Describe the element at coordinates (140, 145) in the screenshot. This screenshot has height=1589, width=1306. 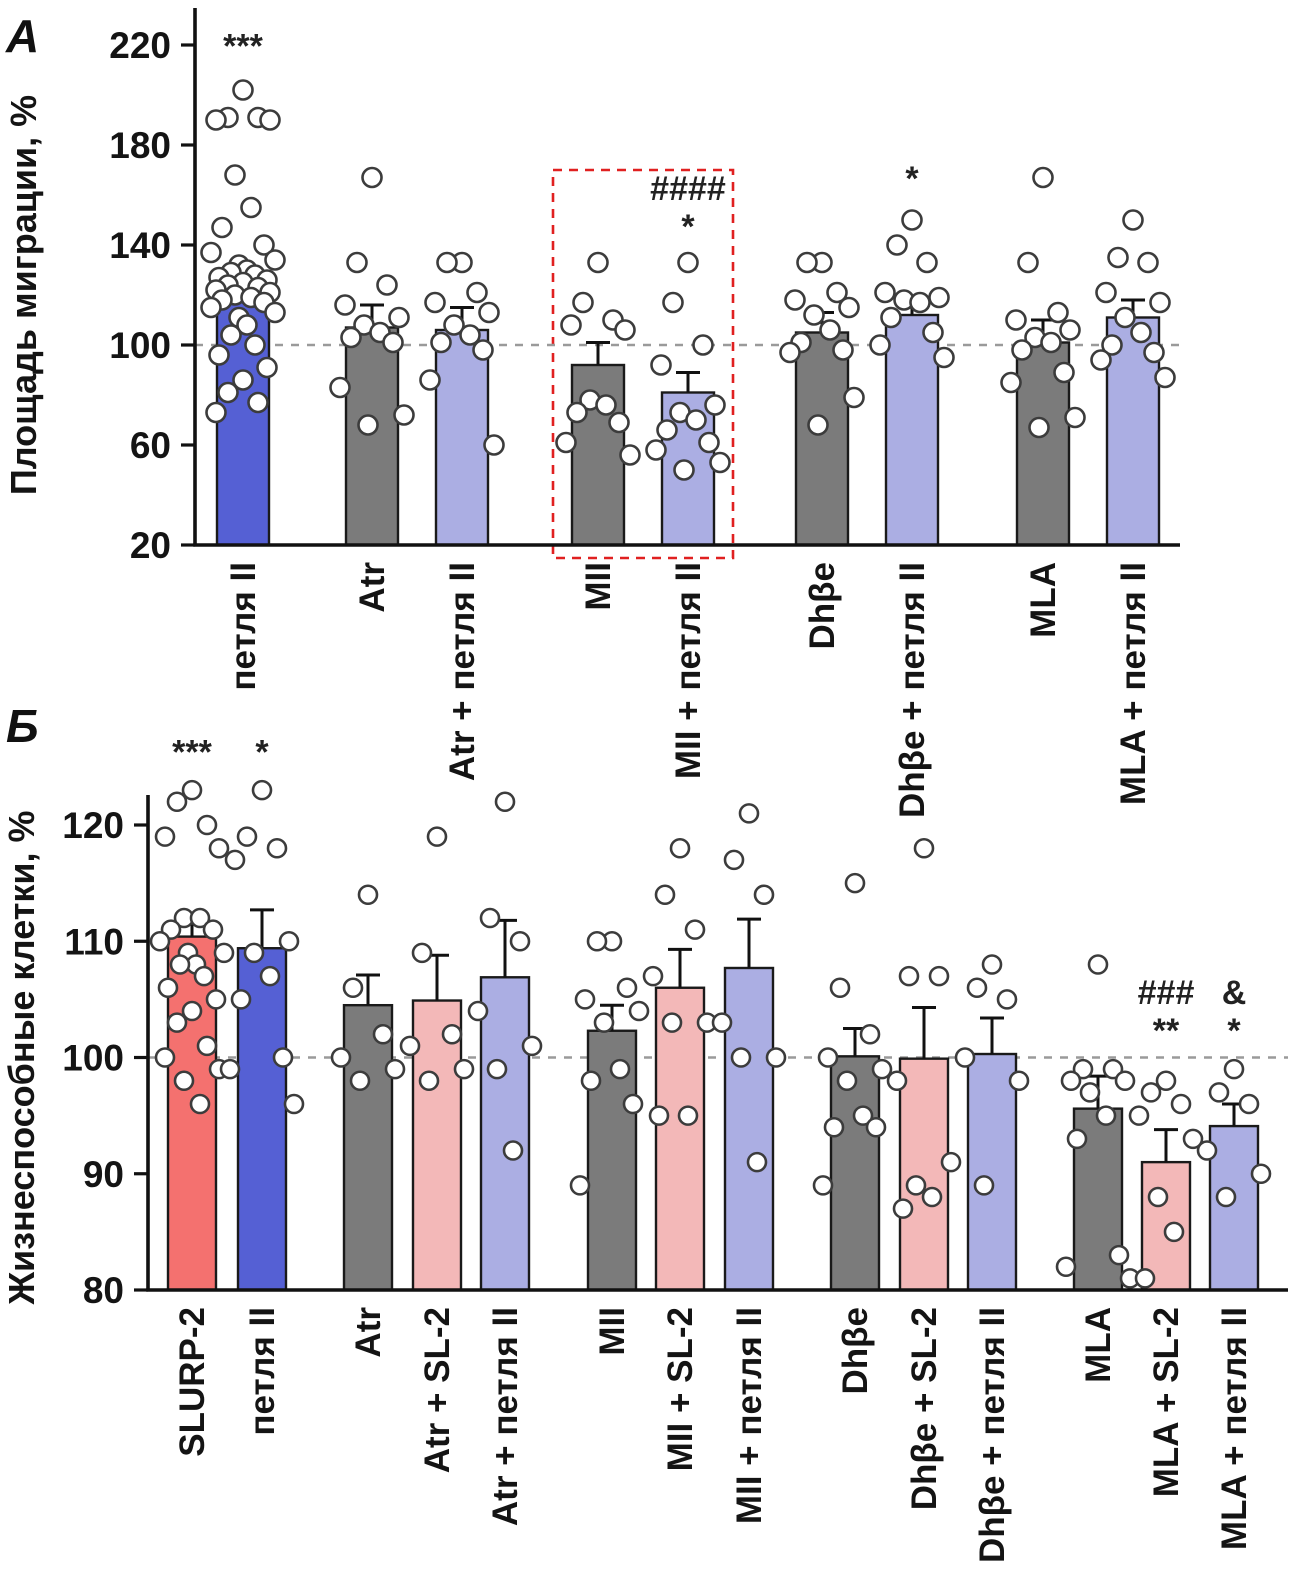
I see `y-tick-label: 180` at that location.